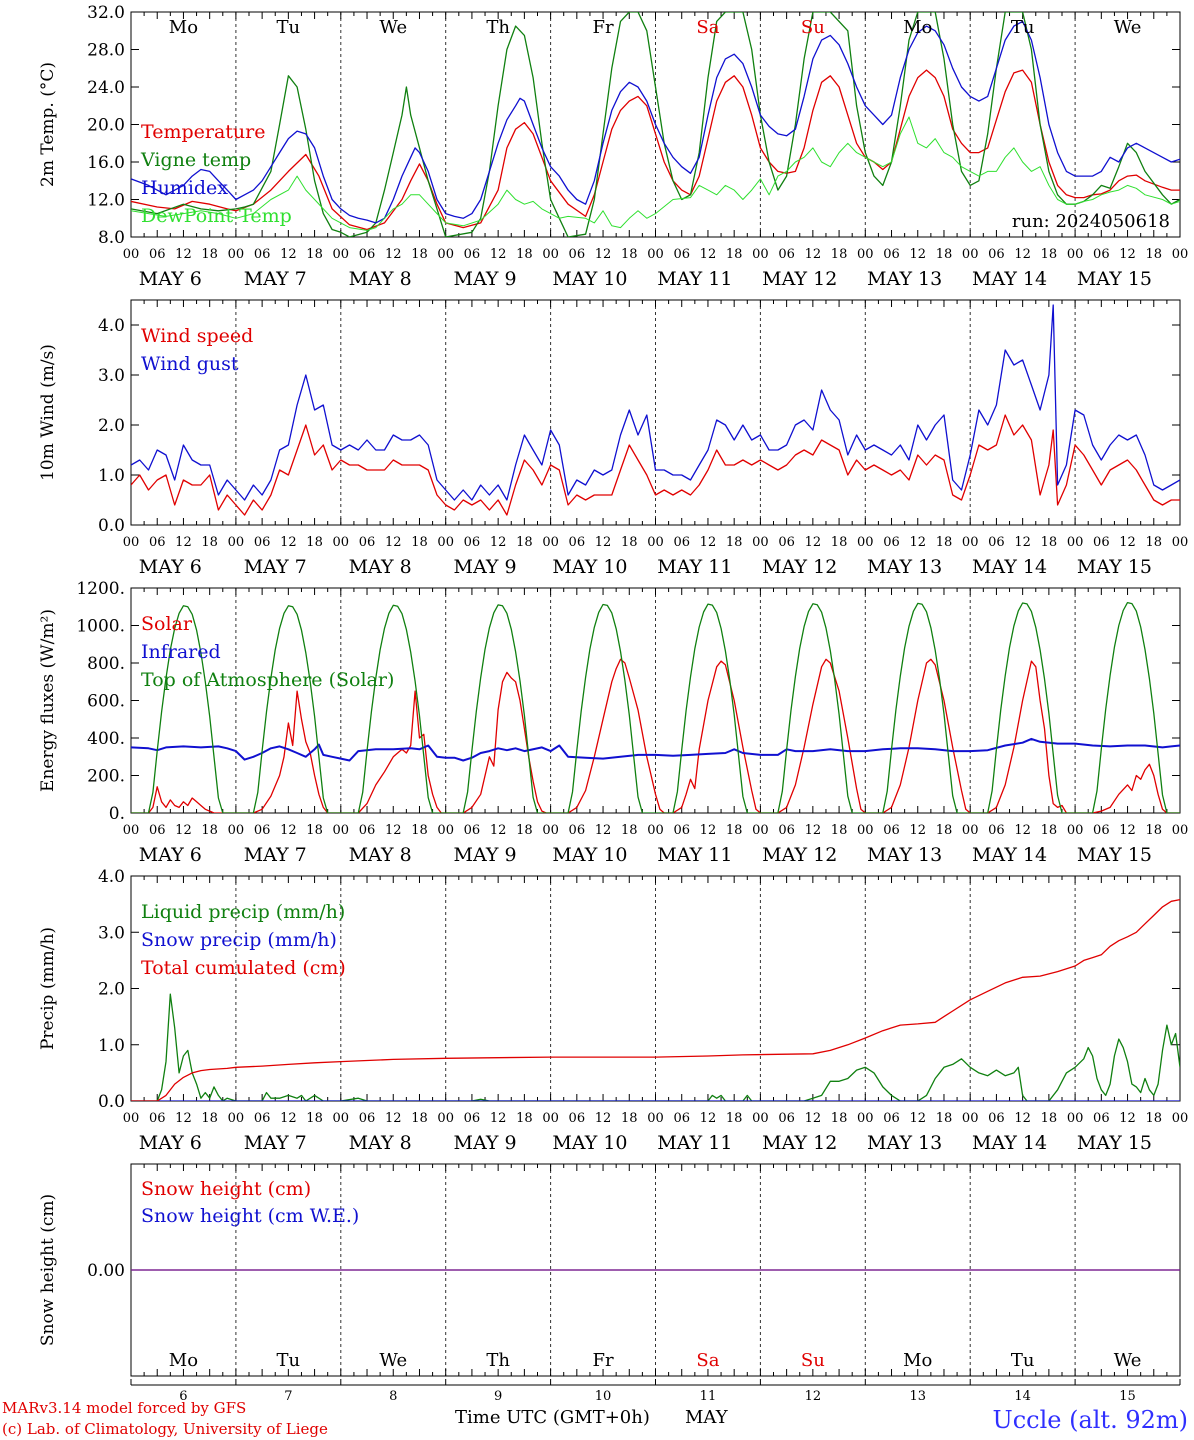 The image size is (1194, 1440). I want to click on legend-entry: Snow precip (mm/h), so click(239, 940).